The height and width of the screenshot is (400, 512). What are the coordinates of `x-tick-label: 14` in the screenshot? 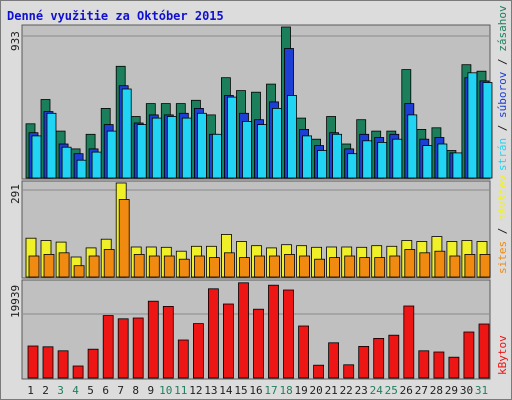 It's located at (226, 390).